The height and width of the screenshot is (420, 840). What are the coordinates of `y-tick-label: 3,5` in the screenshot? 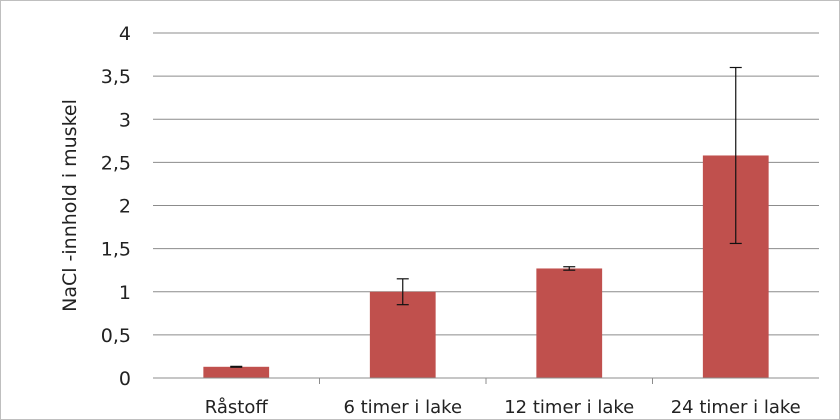 It's located at (116, 77).